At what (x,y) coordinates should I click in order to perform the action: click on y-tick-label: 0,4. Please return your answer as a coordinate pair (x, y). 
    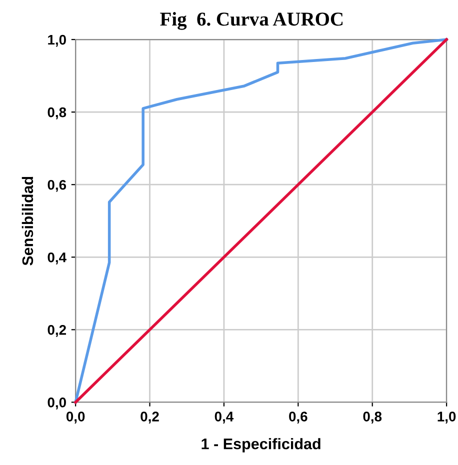
    Looking at the image, I should click on (57, 258).